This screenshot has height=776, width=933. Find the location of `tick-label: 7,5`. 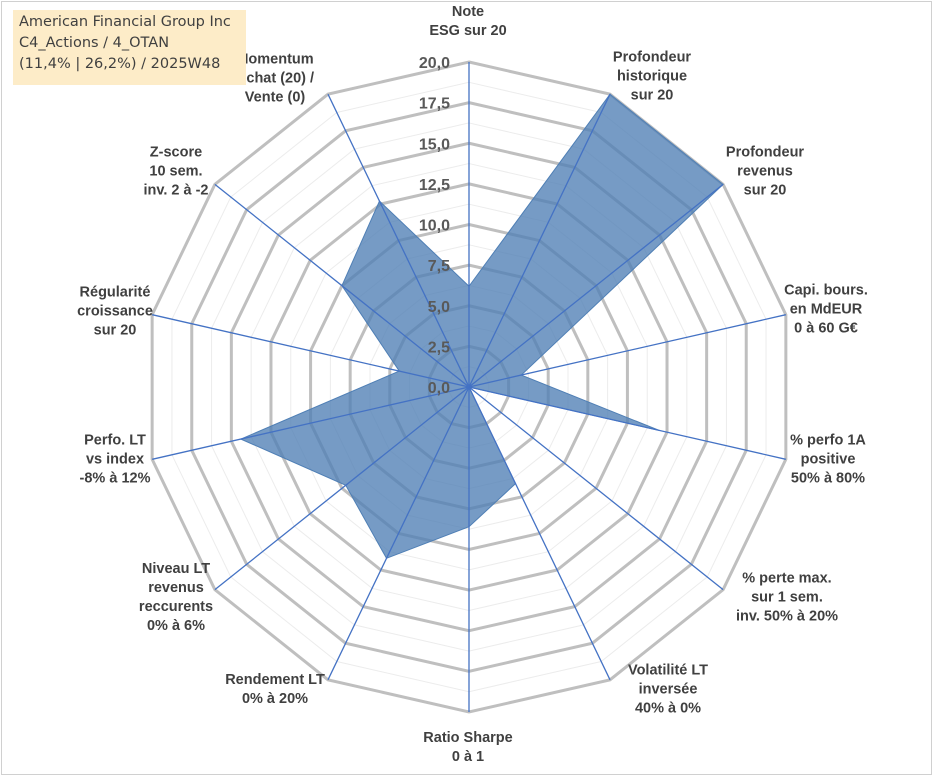

tick-label: 7,5 is located at coordinates (439, 266).